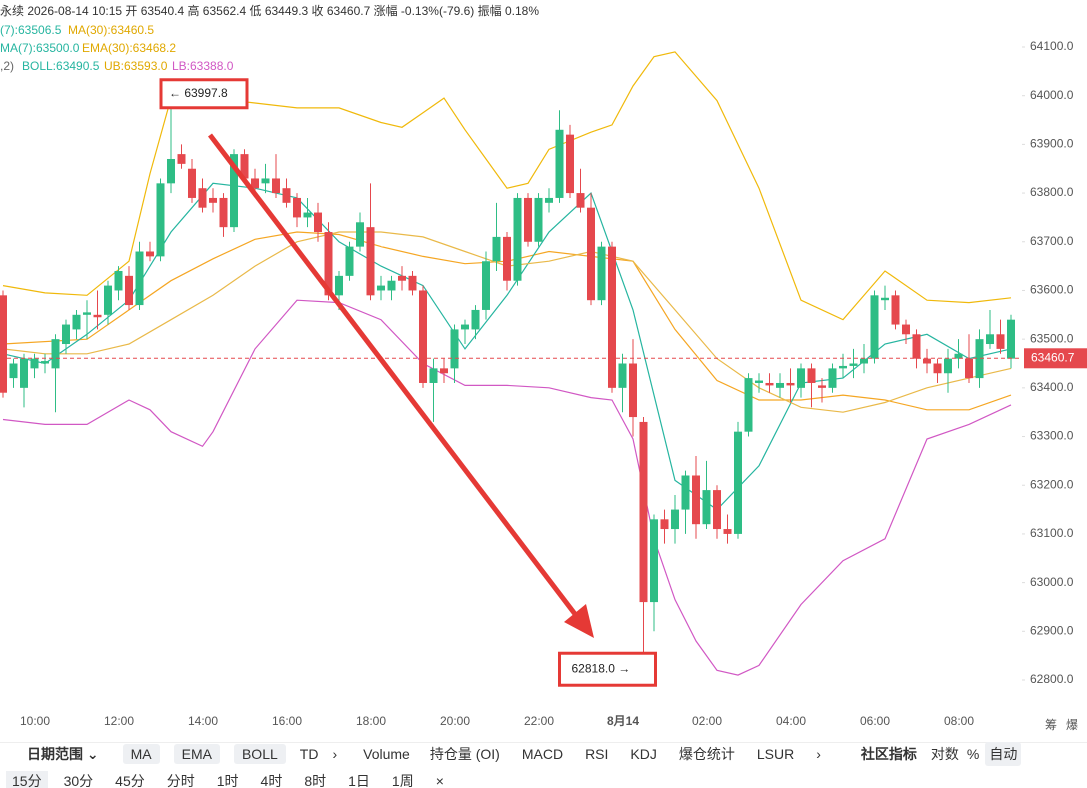 This screenshot has width=1087, height=788. I want to click on x-tick-label: 22:00, so click(539, 721).